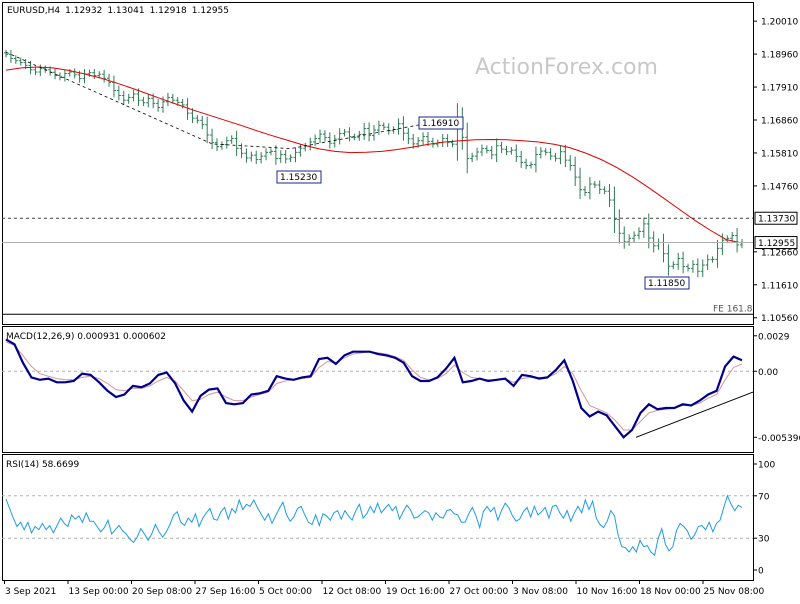  I want to click on ohlc-value: 1.12918, so click(168, 11).